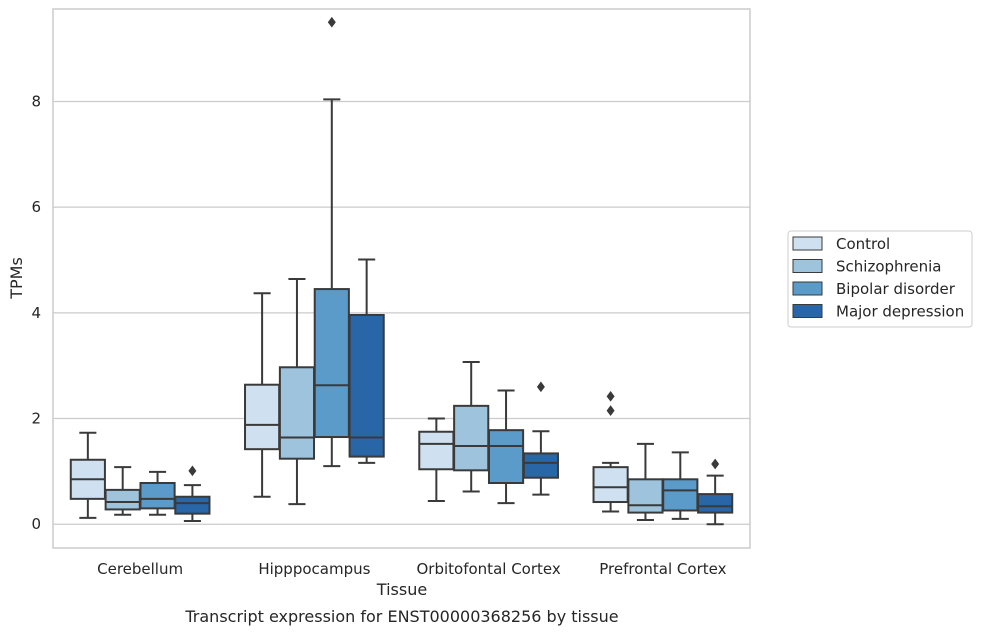  What do you see at coordinates (16, 278) in the screenshot?
I see `y-axis-label: TPMs` at bounding box center [16, 278].